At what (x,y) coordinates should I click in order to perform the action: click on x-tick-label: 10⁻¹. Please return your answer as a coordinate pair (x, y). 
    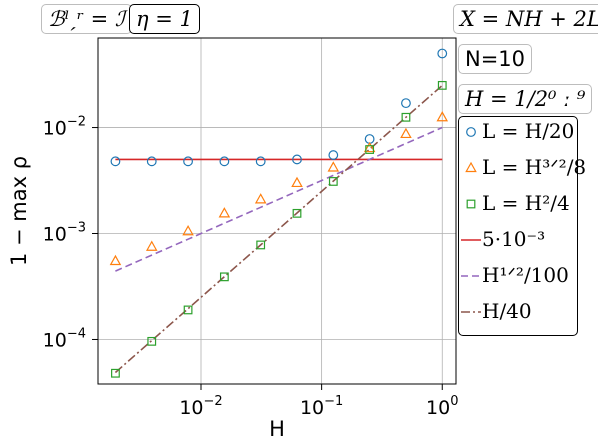
    Looking at the image, I should click on (321, 406).